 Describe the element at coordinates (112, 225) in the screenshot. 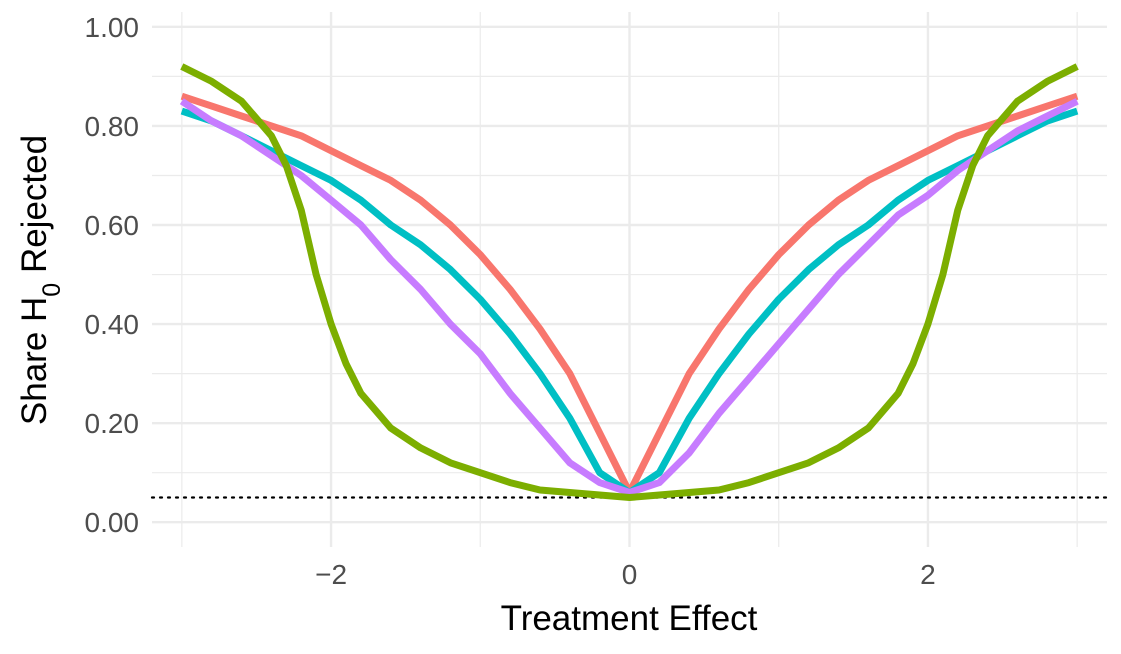

I see `y-tick-label: 0.60` at that location.